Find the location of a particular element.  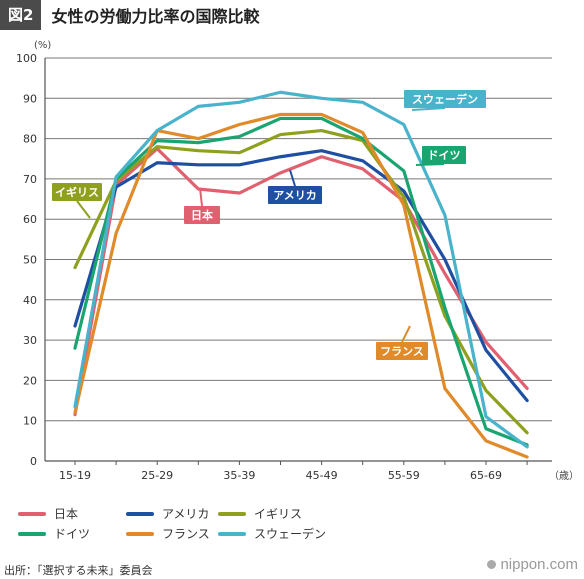

x-tick-label: 35-39 is located at coordinates (239, 475).